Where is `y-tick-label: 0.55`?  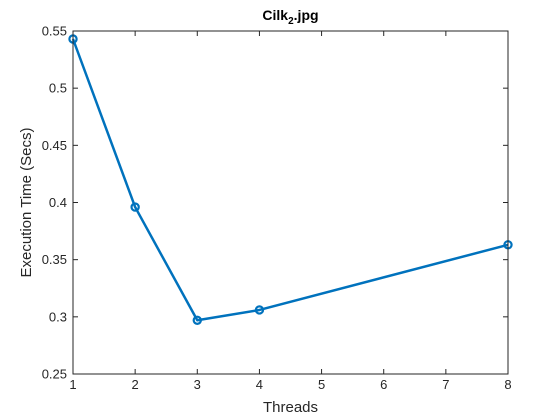
y-tick-label: 0.55 is located at coordinates (54, 31).